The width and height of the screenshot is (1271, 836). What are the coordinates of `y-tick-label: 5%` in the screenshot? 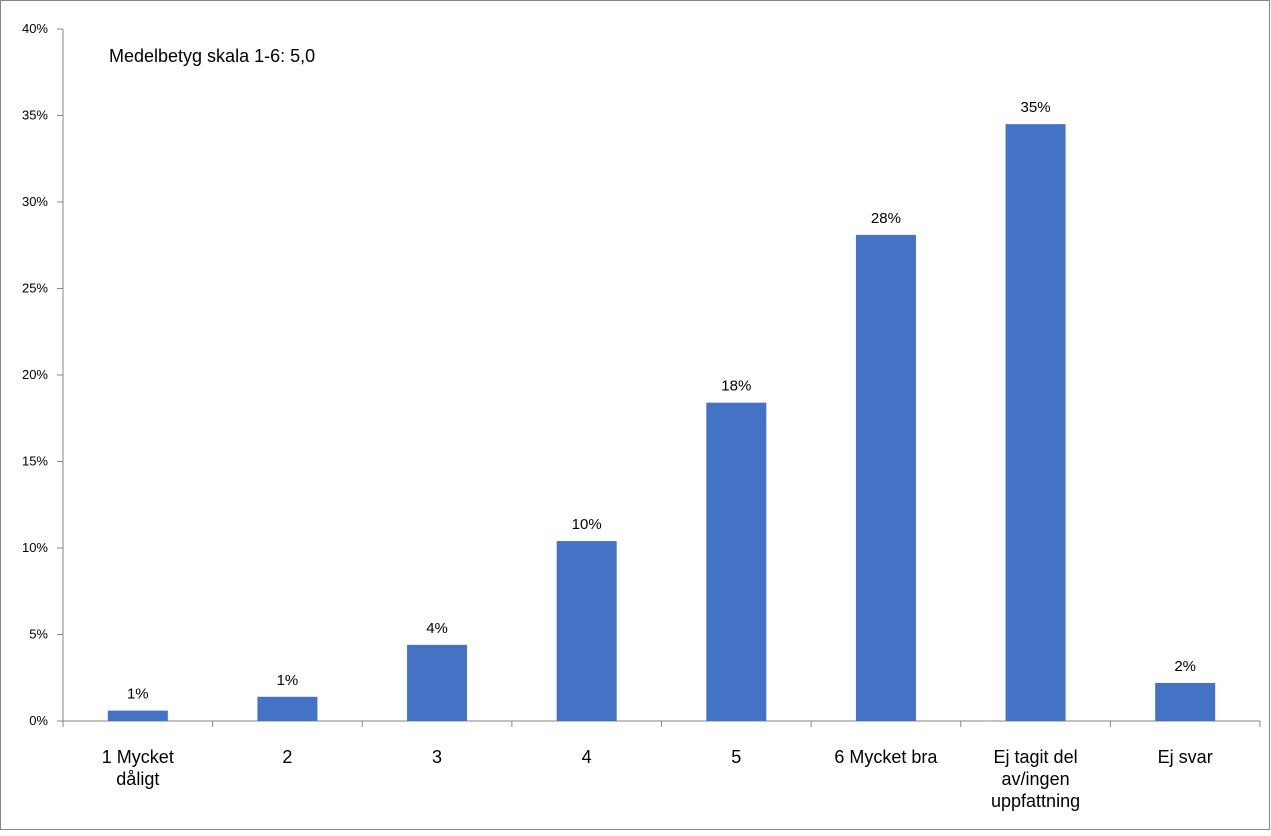 It's located at (38, 634).